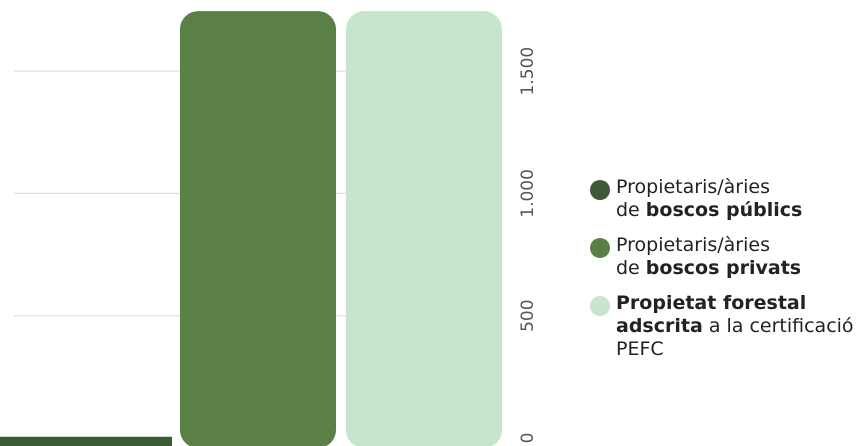 Image resolution: width=868 pixels, height=446 pixels. I want to click on legend-label-certified-line1: Propietat forestal, so click(711, 303).